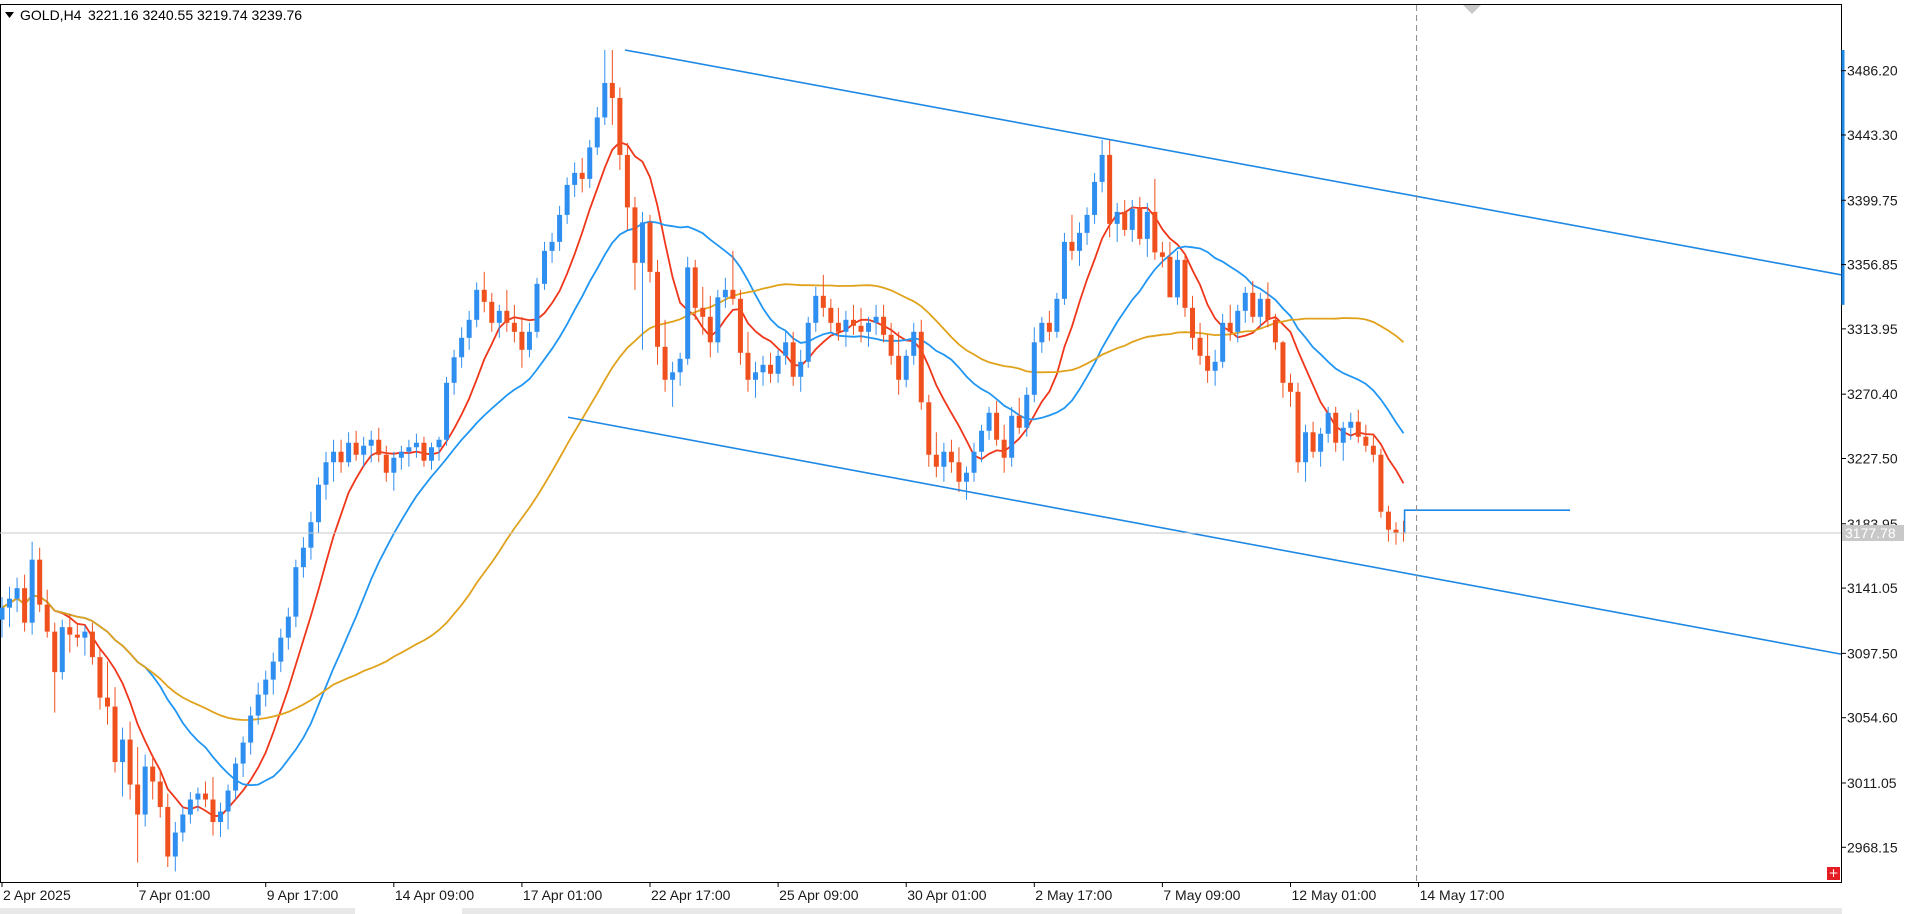 The width and height of the screenshot is (1905, 914). What do you see at coordinates (37, 895) in the screenshot?
I see `x-tick-label: 2 Apr 2025` at bounding box center [37, 895].